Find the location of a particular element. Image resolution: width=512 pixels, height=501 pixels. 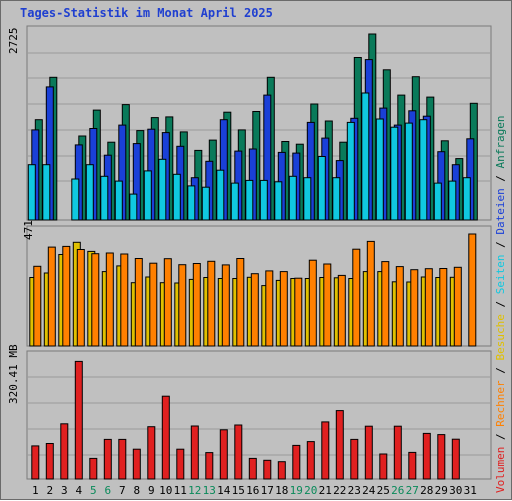

day-label-24: 24 is located at coordinates (369, 490).